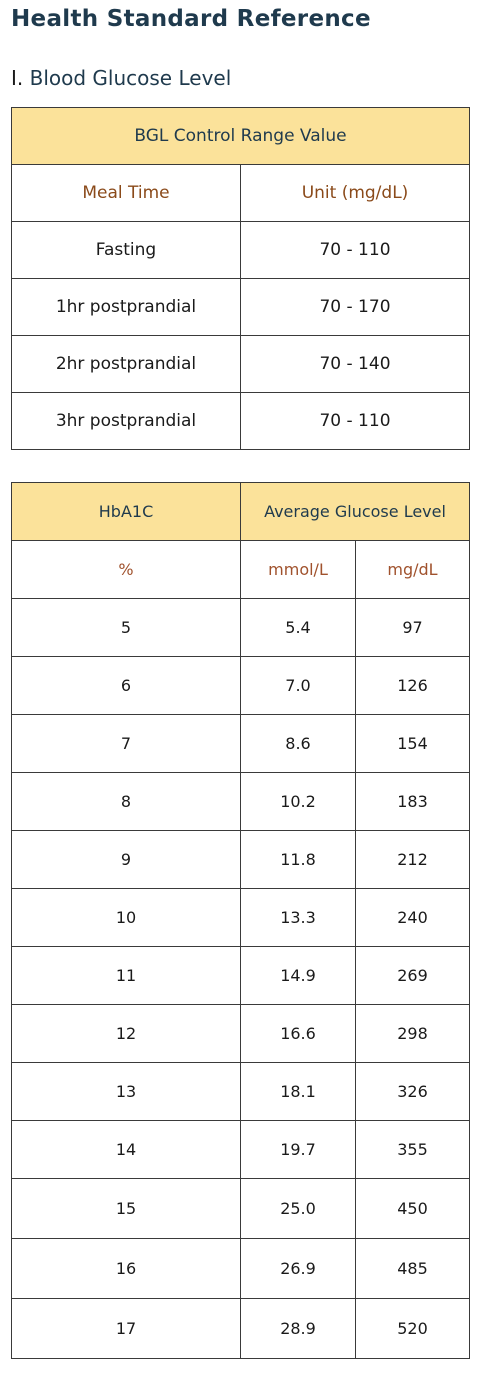  I want to click on section-number: I., so click(17, 78).